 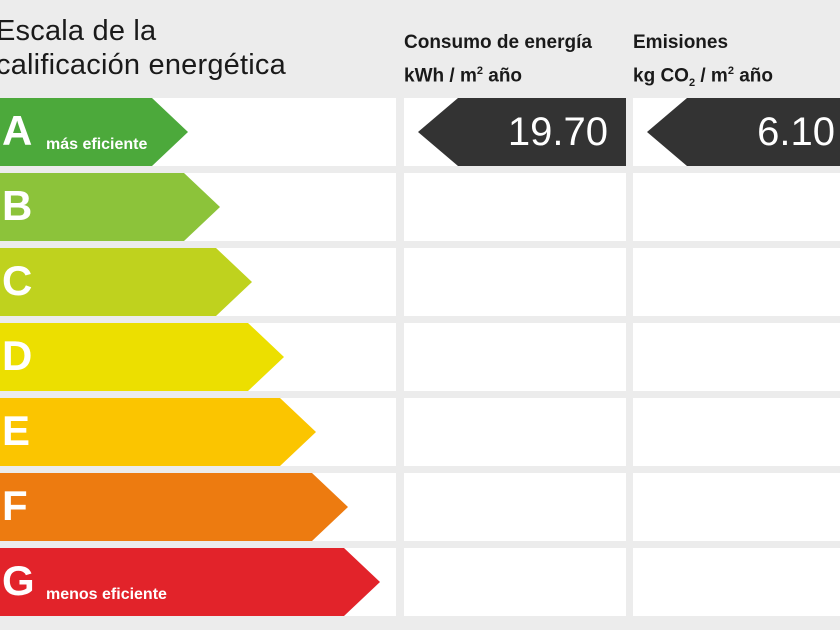 I want to click on consumo-cell: 19.70, so click(x=515, y=132).